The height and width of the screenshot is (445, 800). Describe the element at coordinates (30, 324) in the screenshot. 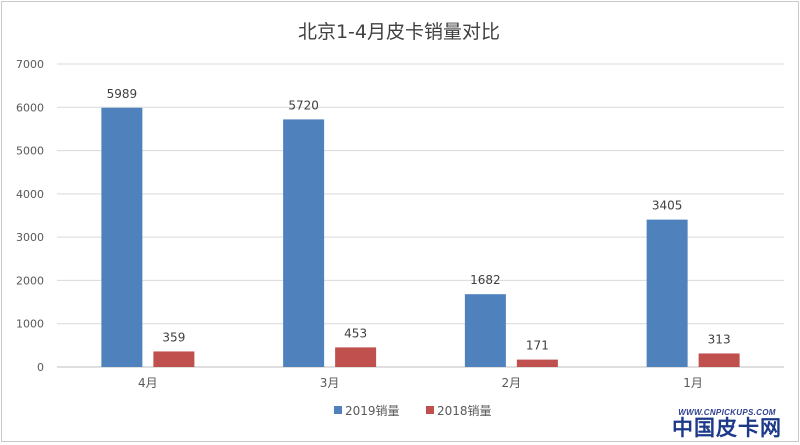

I see `y-tick-label: 1000` at that location.